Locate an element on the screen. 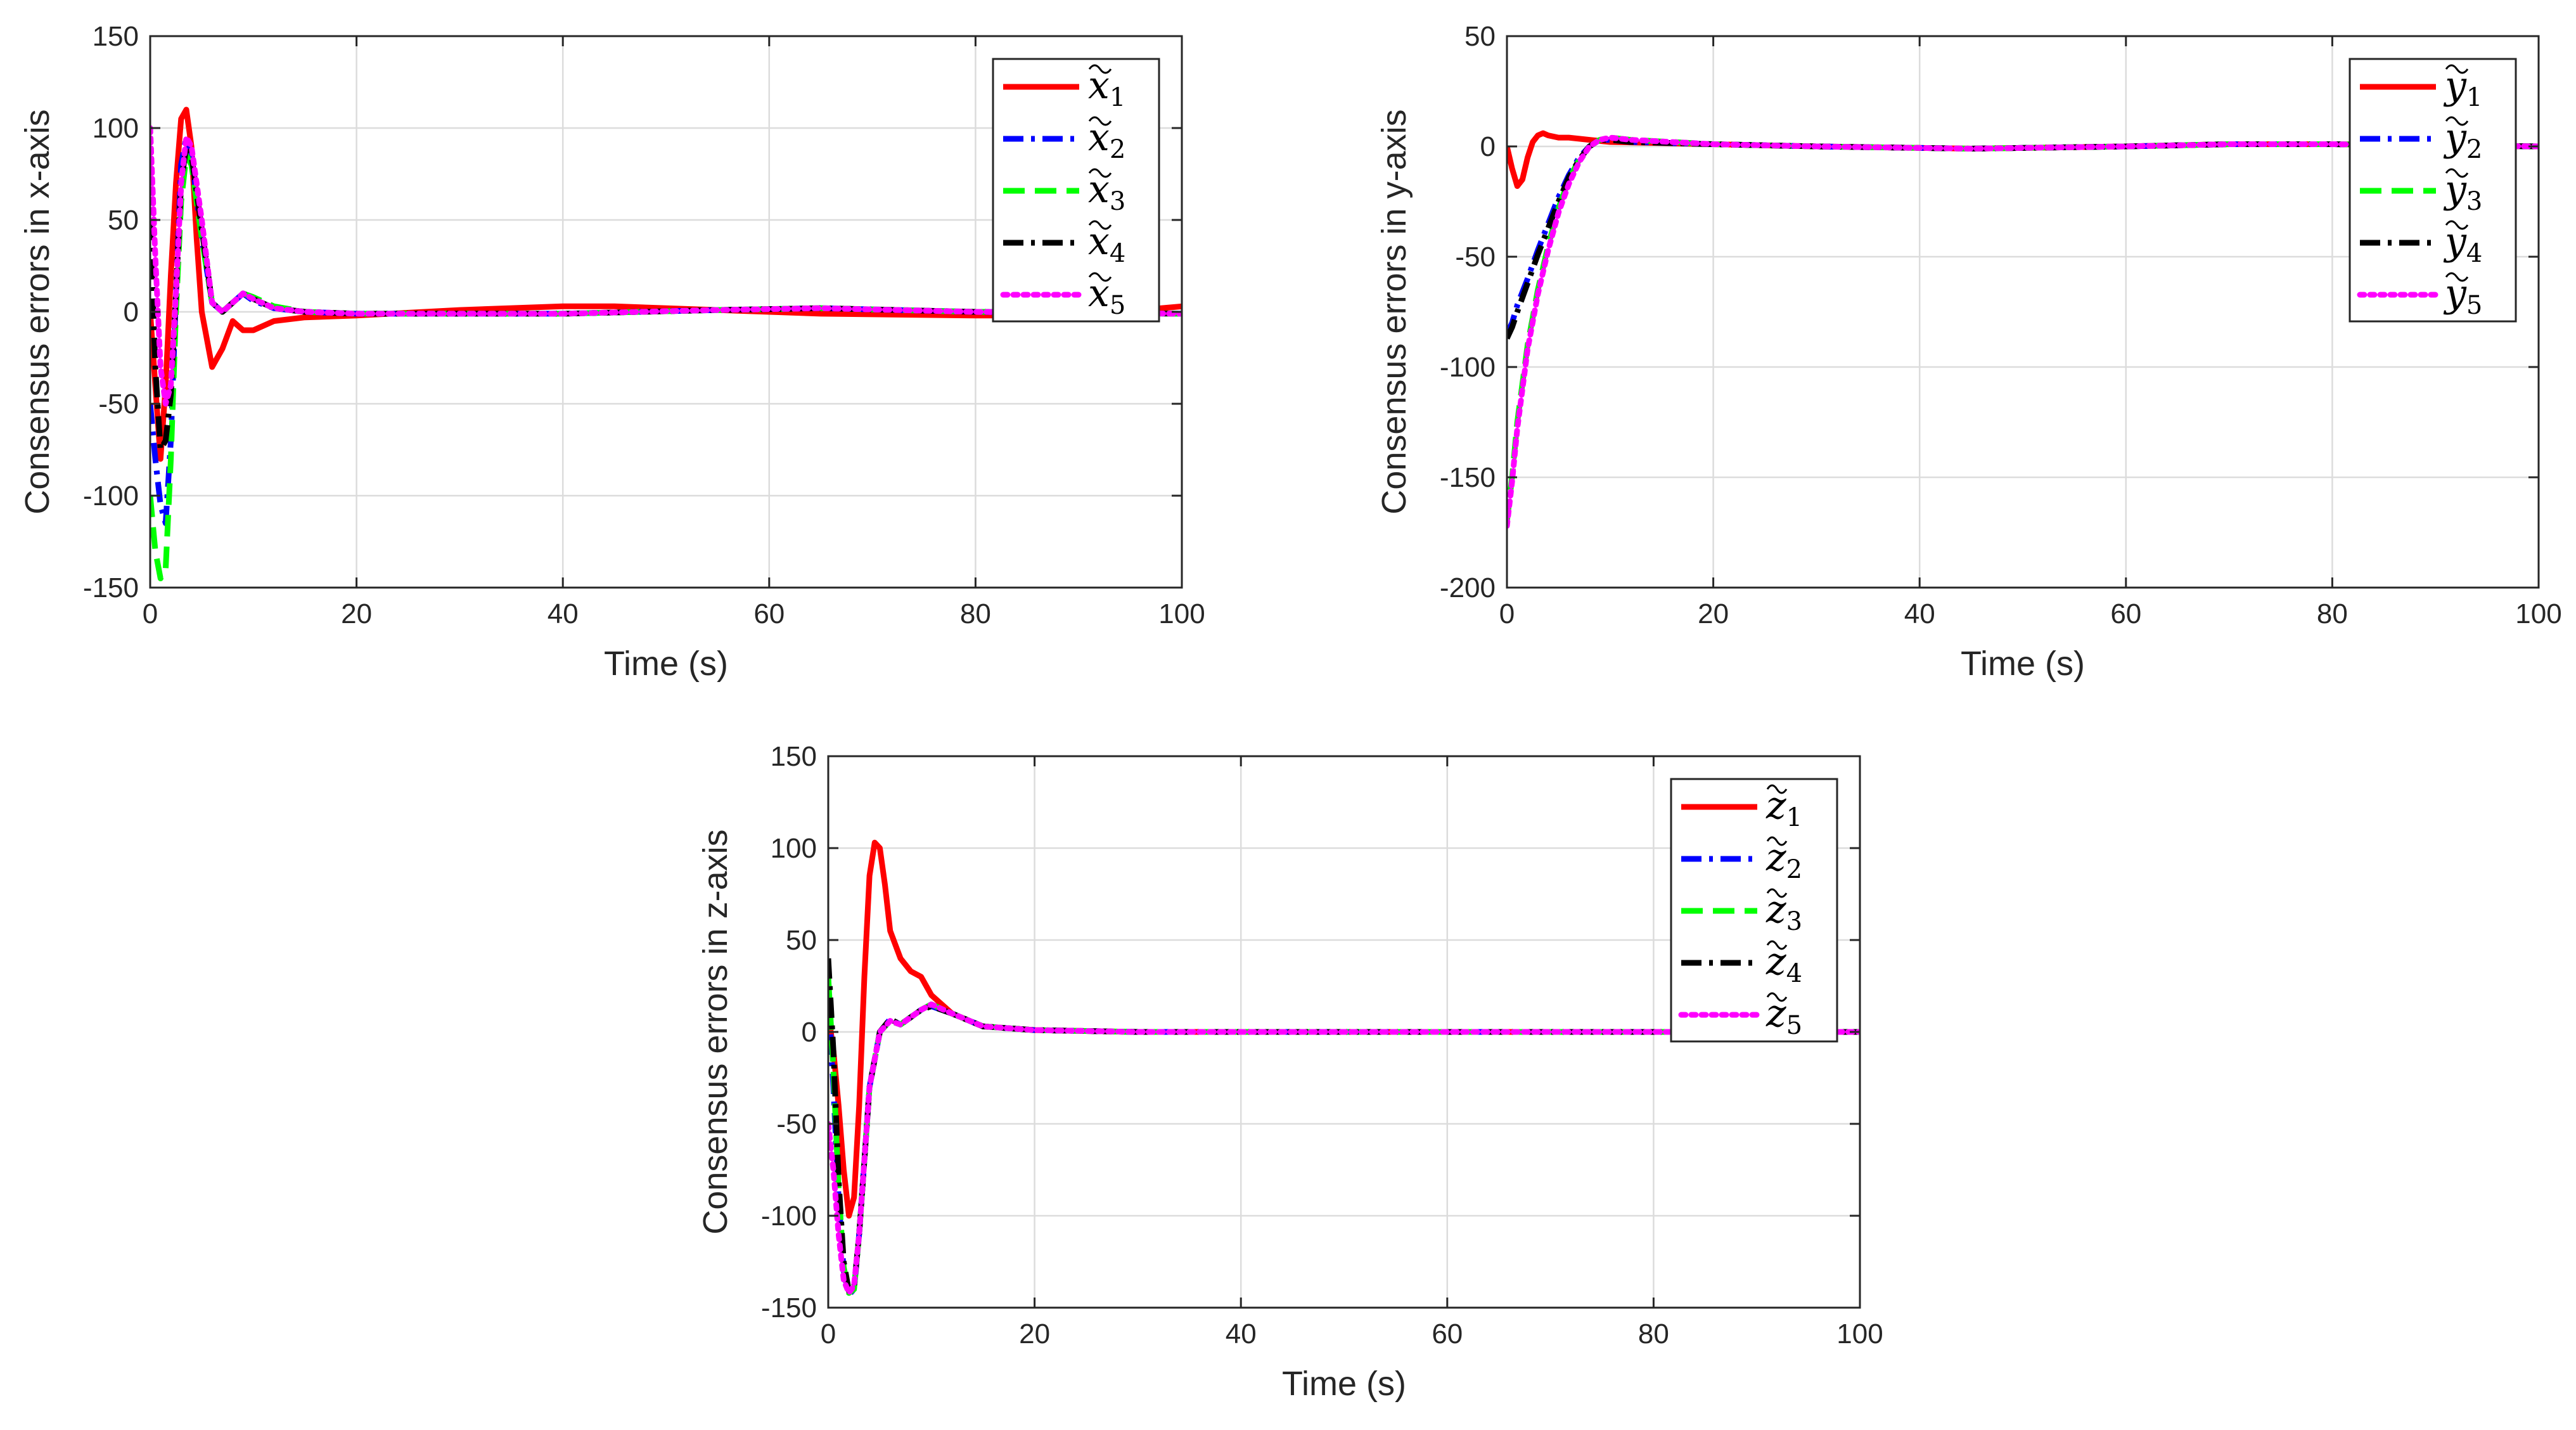  legend-label: x3 is located at coordinates (1106, 192).